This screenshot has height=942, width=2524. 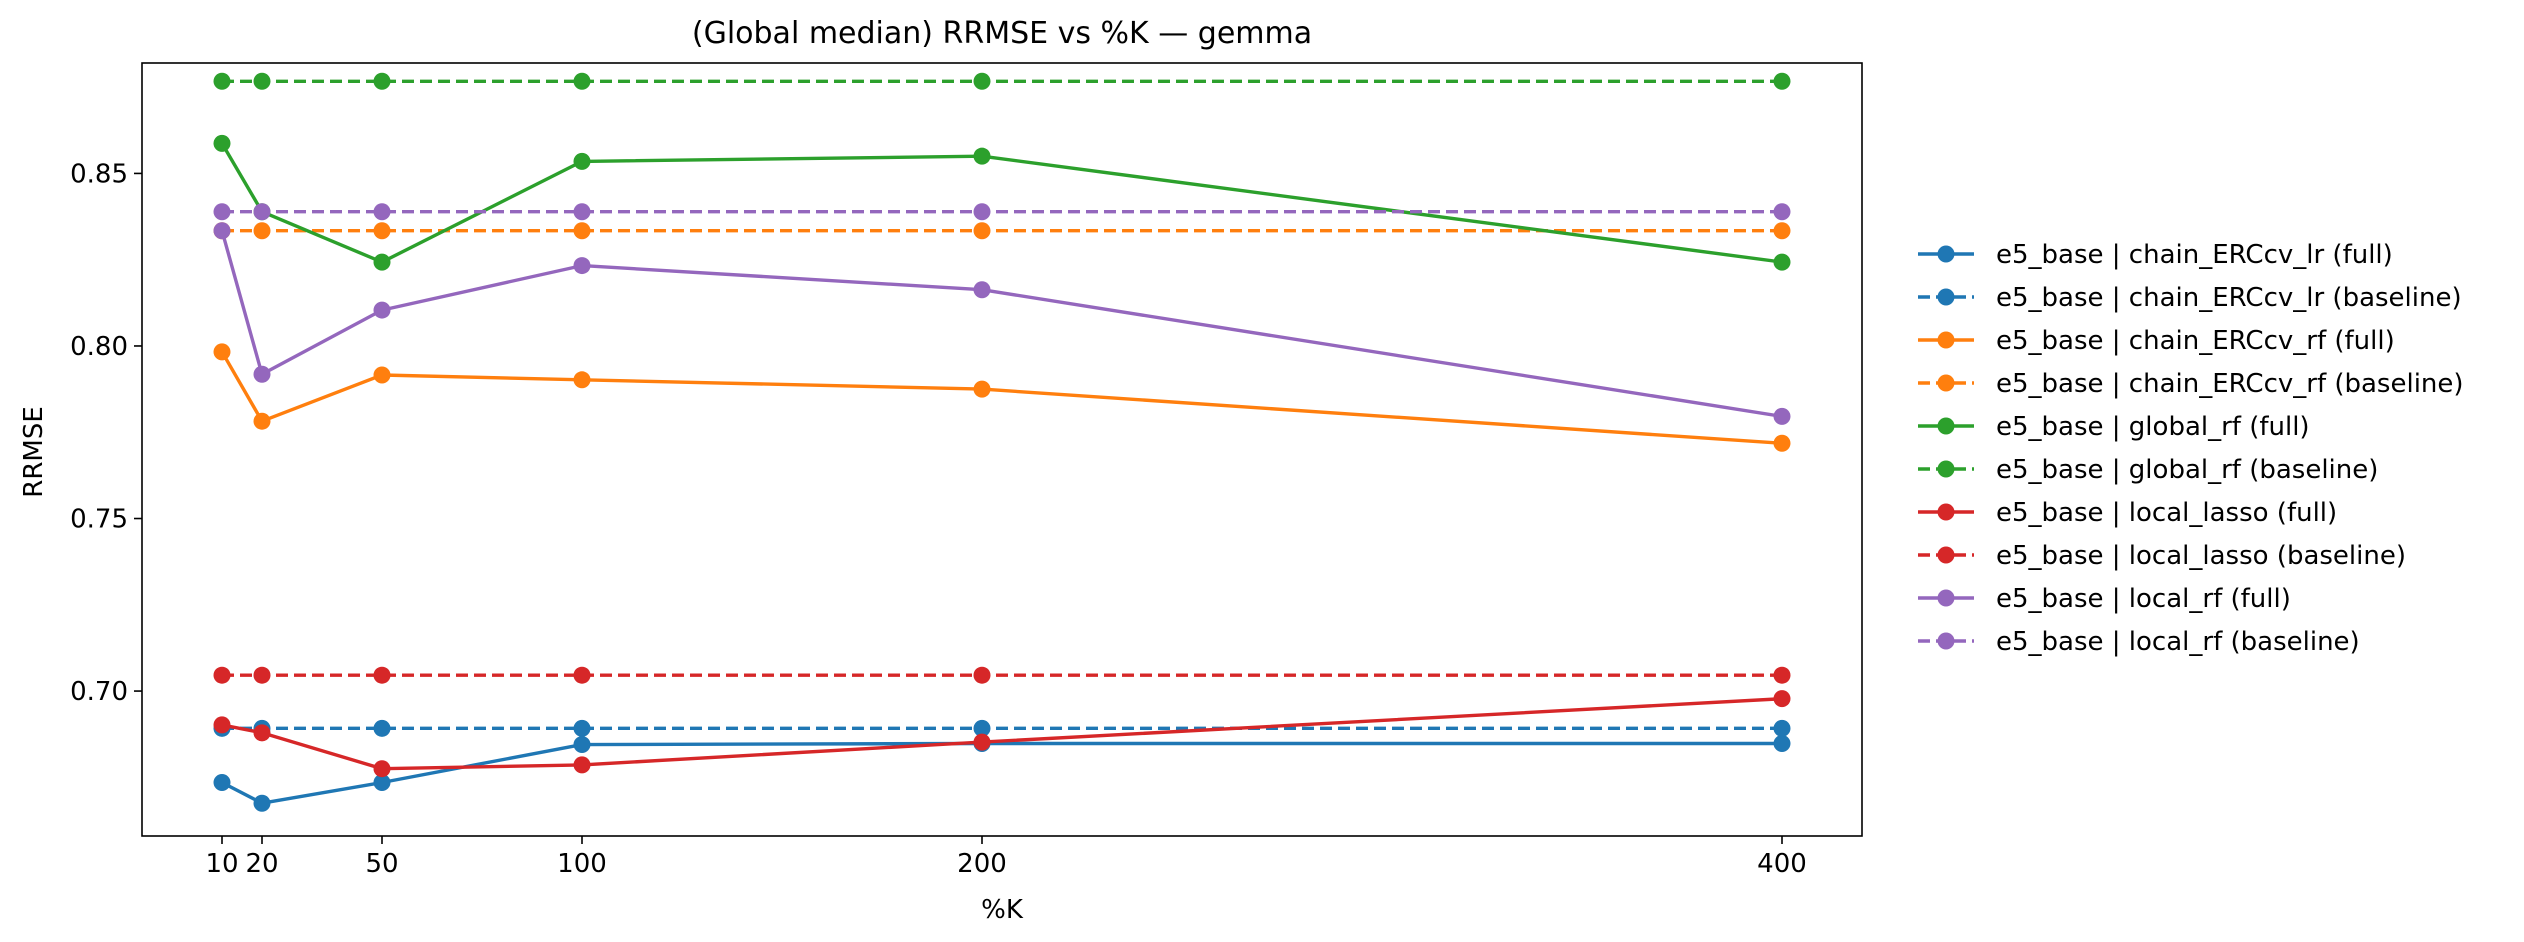 I want to click on y-tick-label: 0.70, so click(x=99, y=692).